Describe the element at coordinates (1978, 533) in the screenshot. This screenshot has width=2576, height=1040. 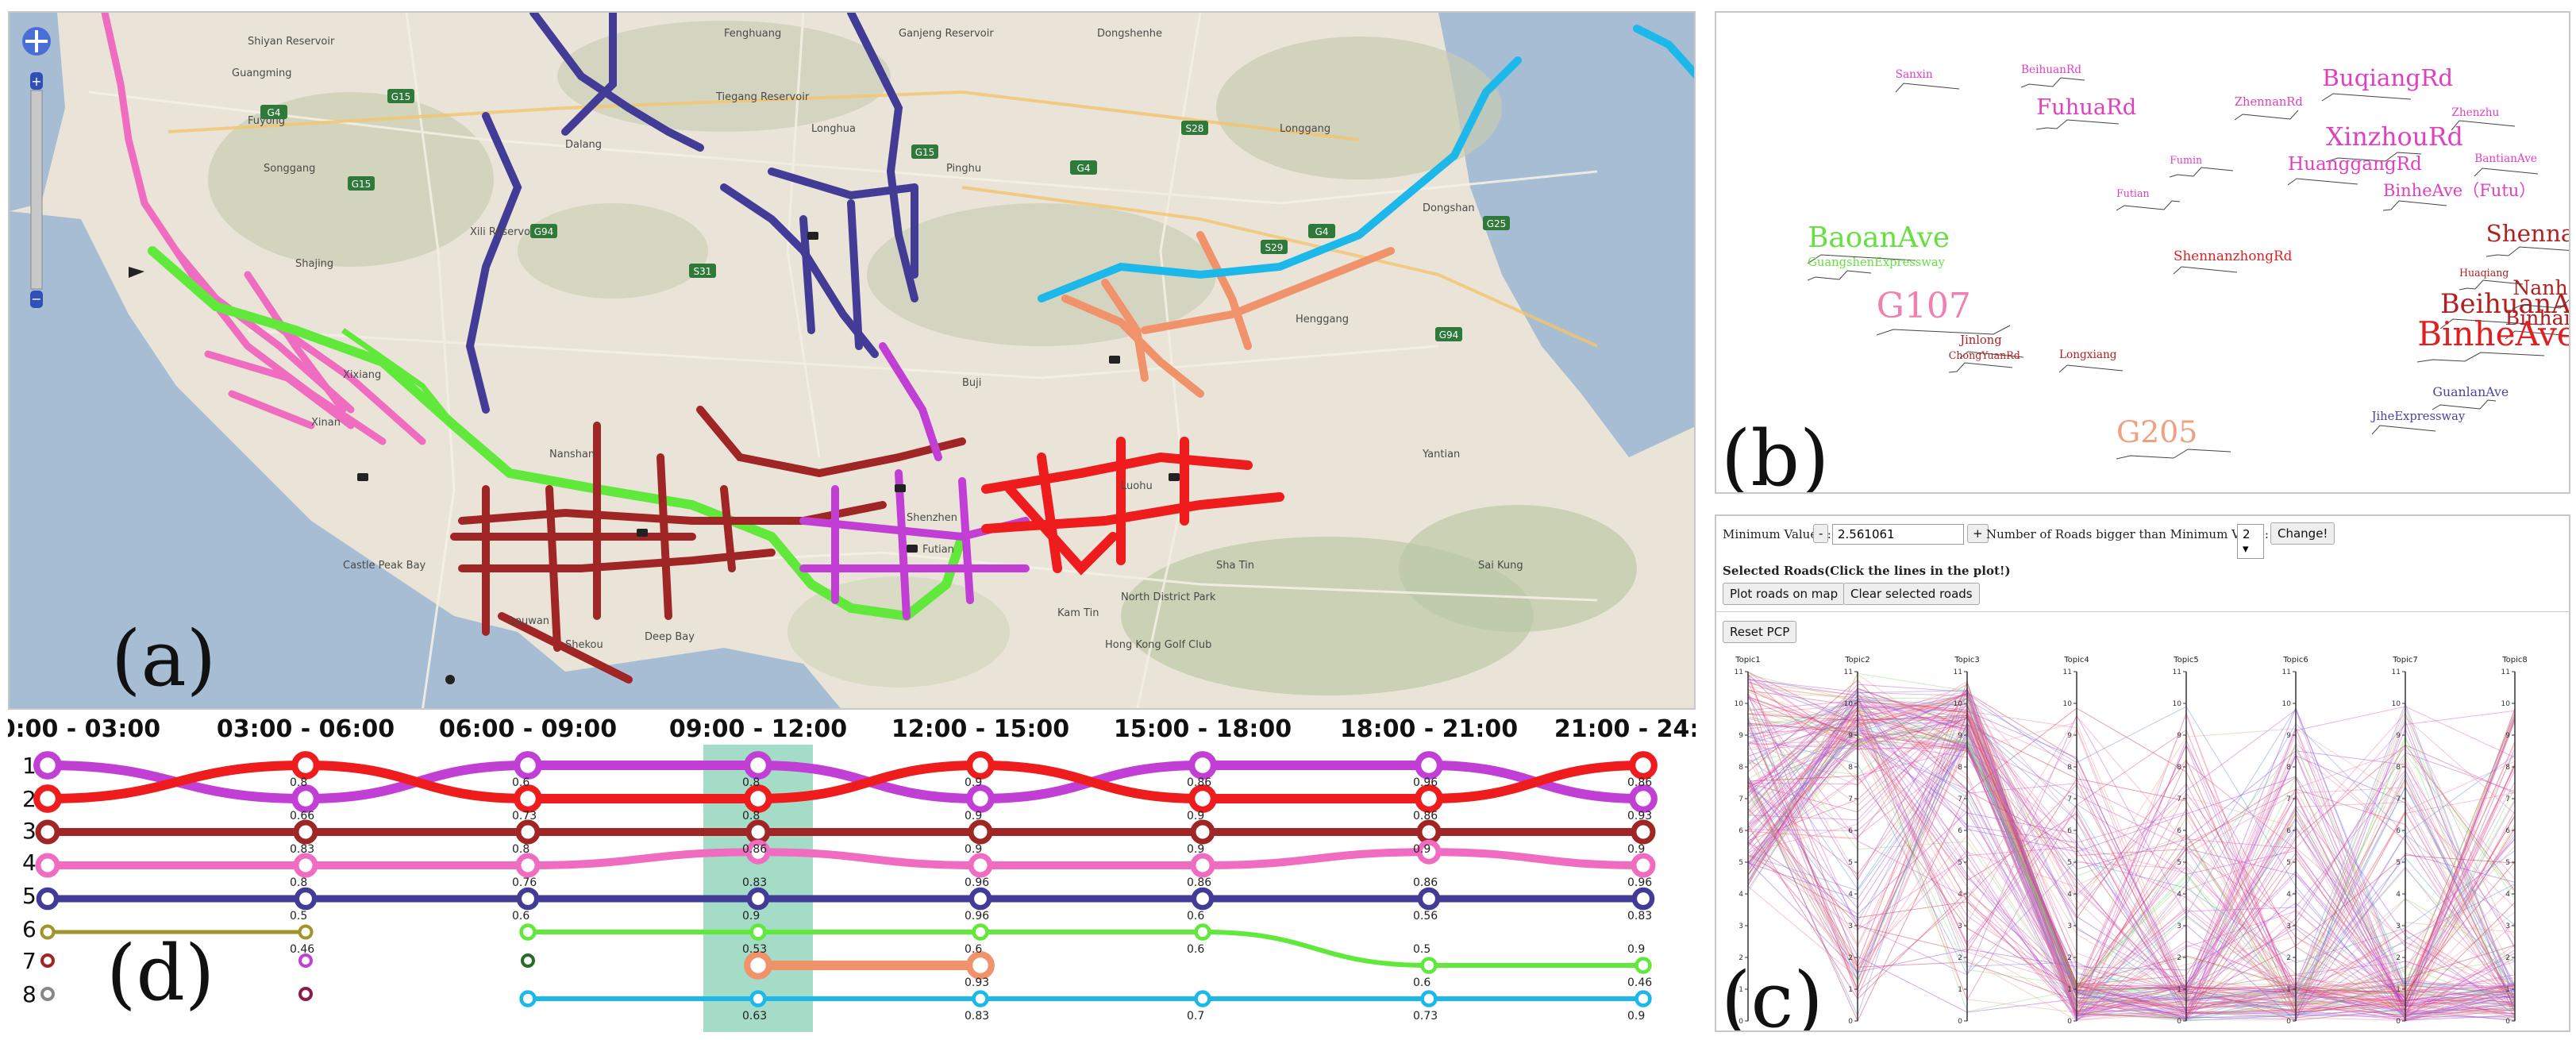
I see `increment-button: +` at that location.